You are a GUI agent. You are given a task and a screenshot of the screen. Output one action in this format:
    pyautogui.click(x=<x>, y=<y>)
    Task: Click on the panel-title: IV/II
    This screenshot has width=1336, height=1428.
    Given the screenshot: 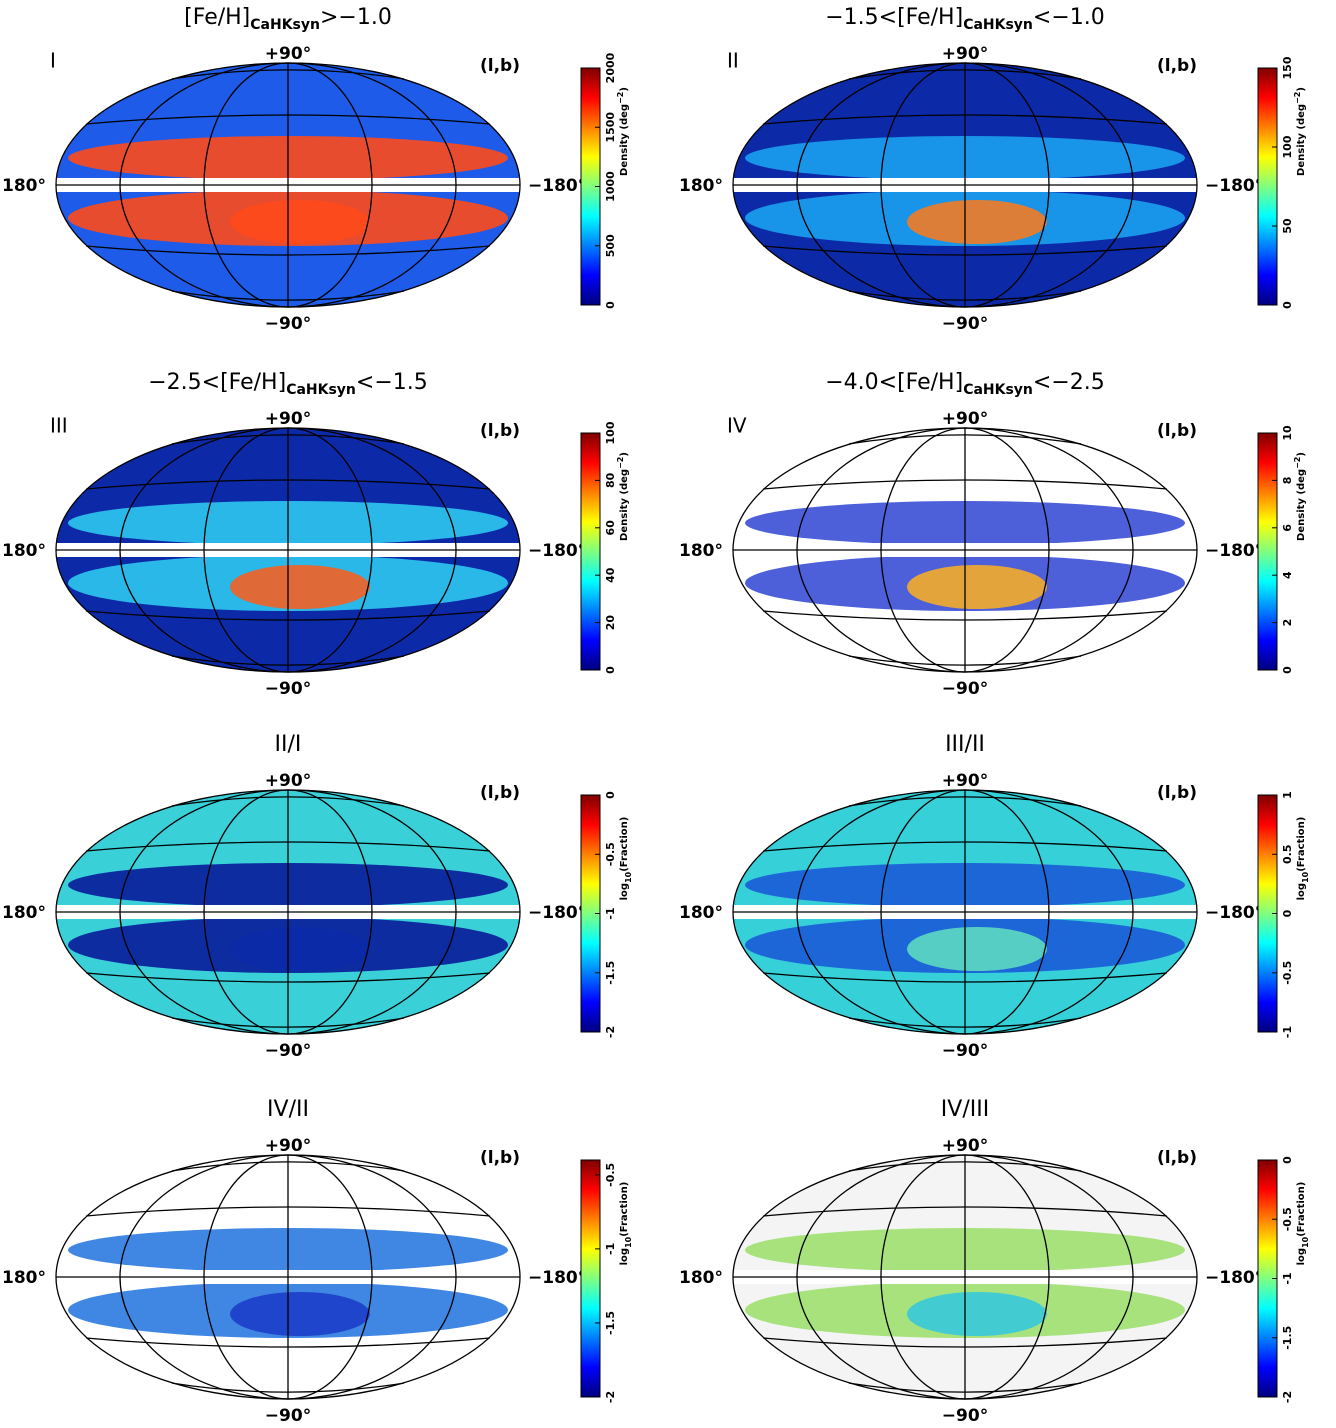 What is the action you would take?
    pyautogui.click(x=288, y=1109)
    